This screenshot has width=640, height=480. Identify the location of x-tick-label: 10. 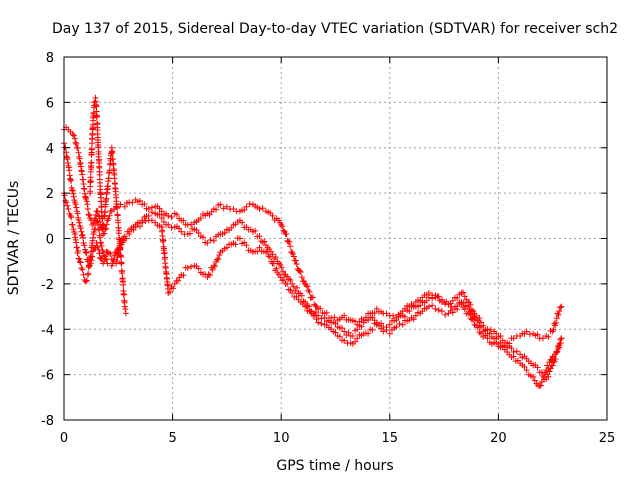
(281, 438).